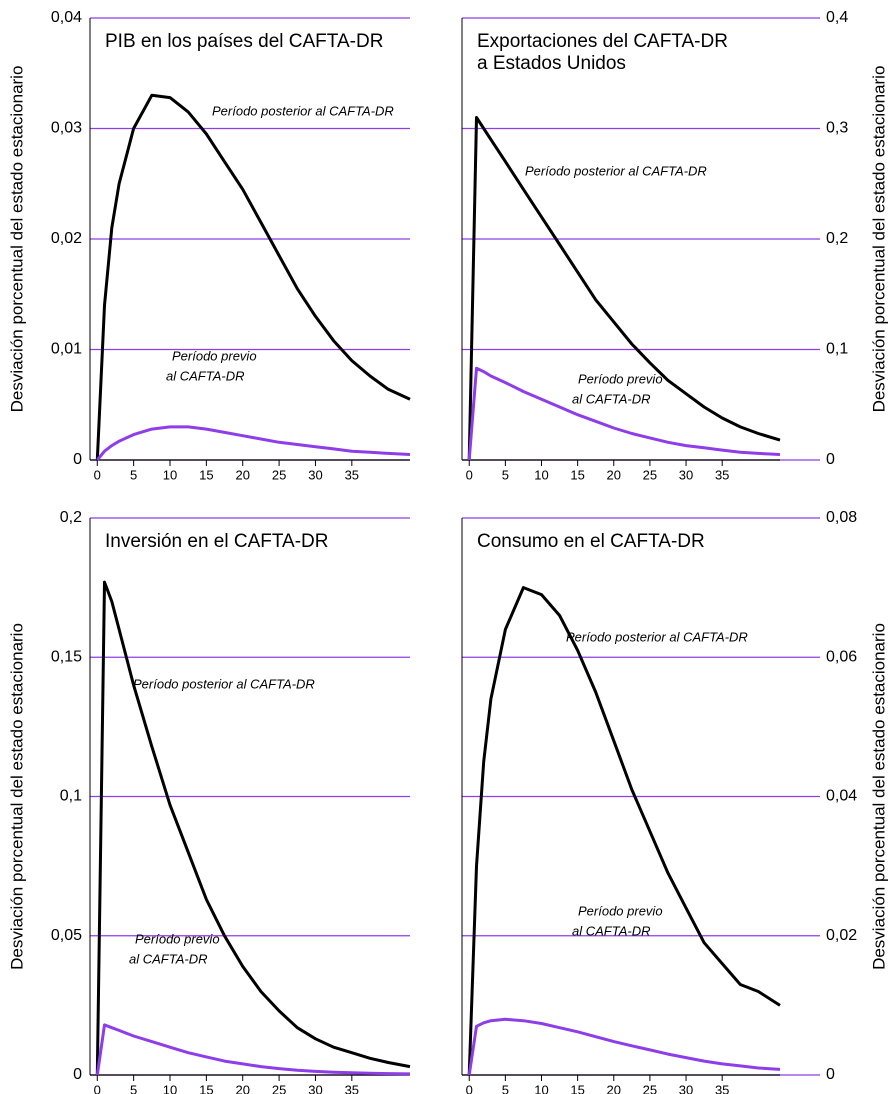 The height and width of the screenshot is (1094, 893). Describe the element at coordinates (837, 17) in the screenshot. I see `y-tick-label: 0,4` at that location.